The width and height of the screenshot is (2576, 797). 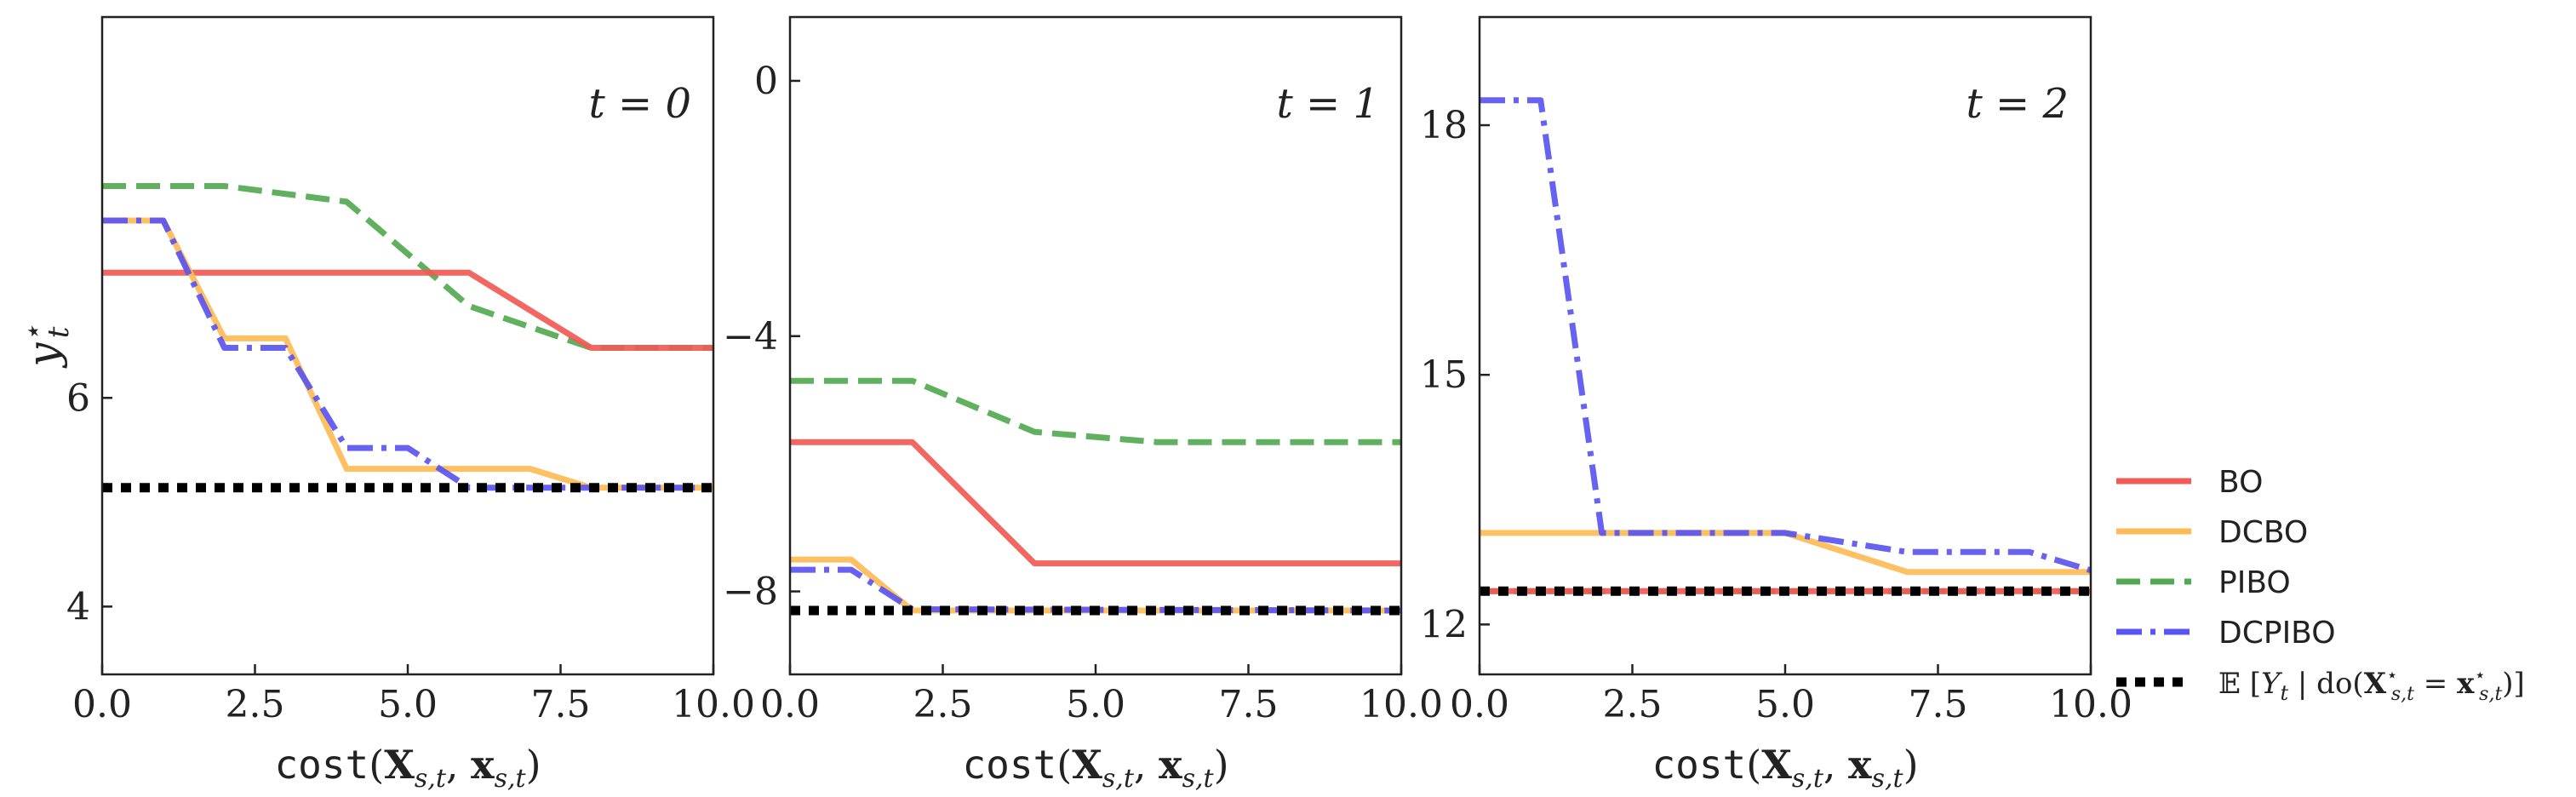 I want to click on panel-label: t = 2, so click(x=2018, y=104).